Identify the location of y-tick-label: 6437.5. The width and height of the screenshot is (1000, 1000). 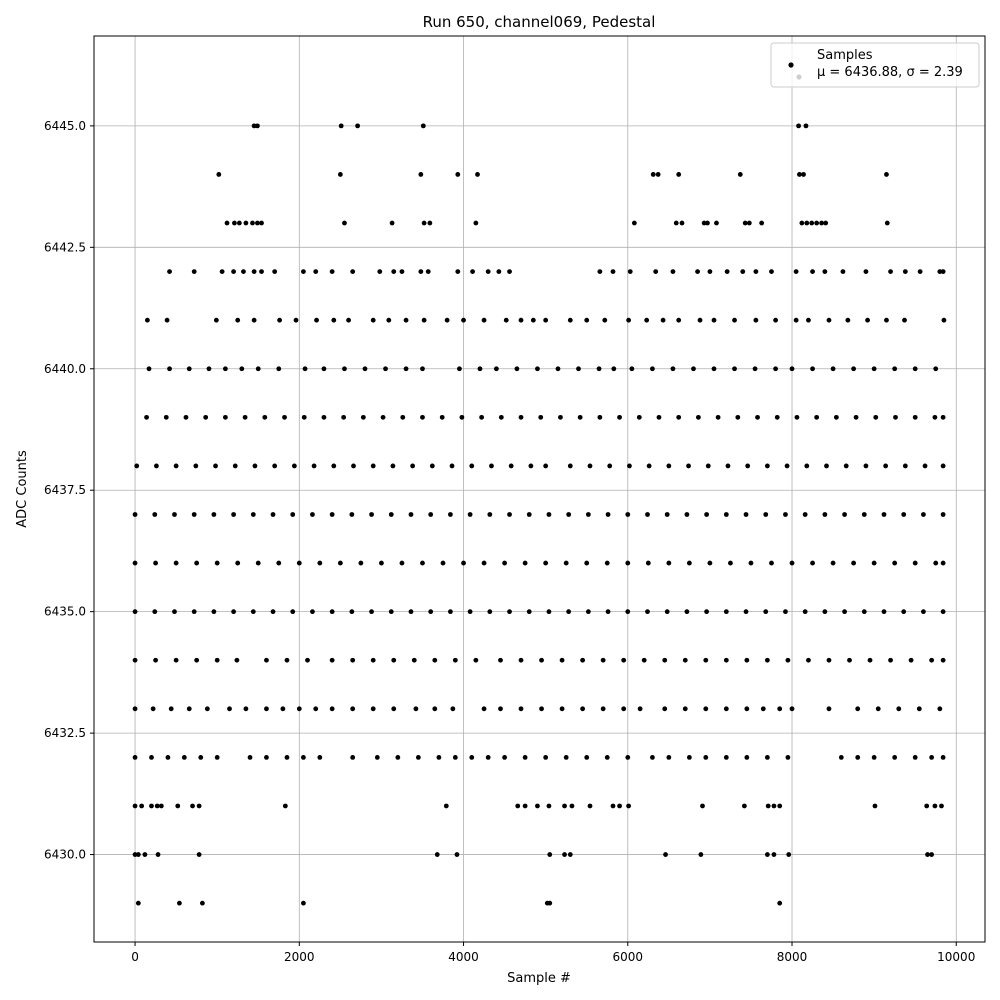
(65, 490).